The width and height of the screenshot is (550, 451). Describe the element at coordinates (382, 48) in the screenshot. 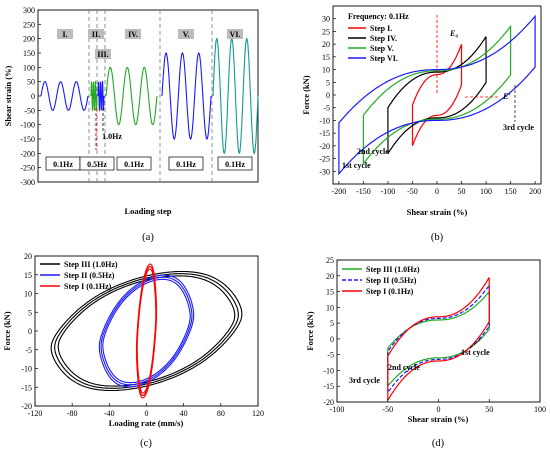

I see `panel-b-legend-label: Step V.` at that location.